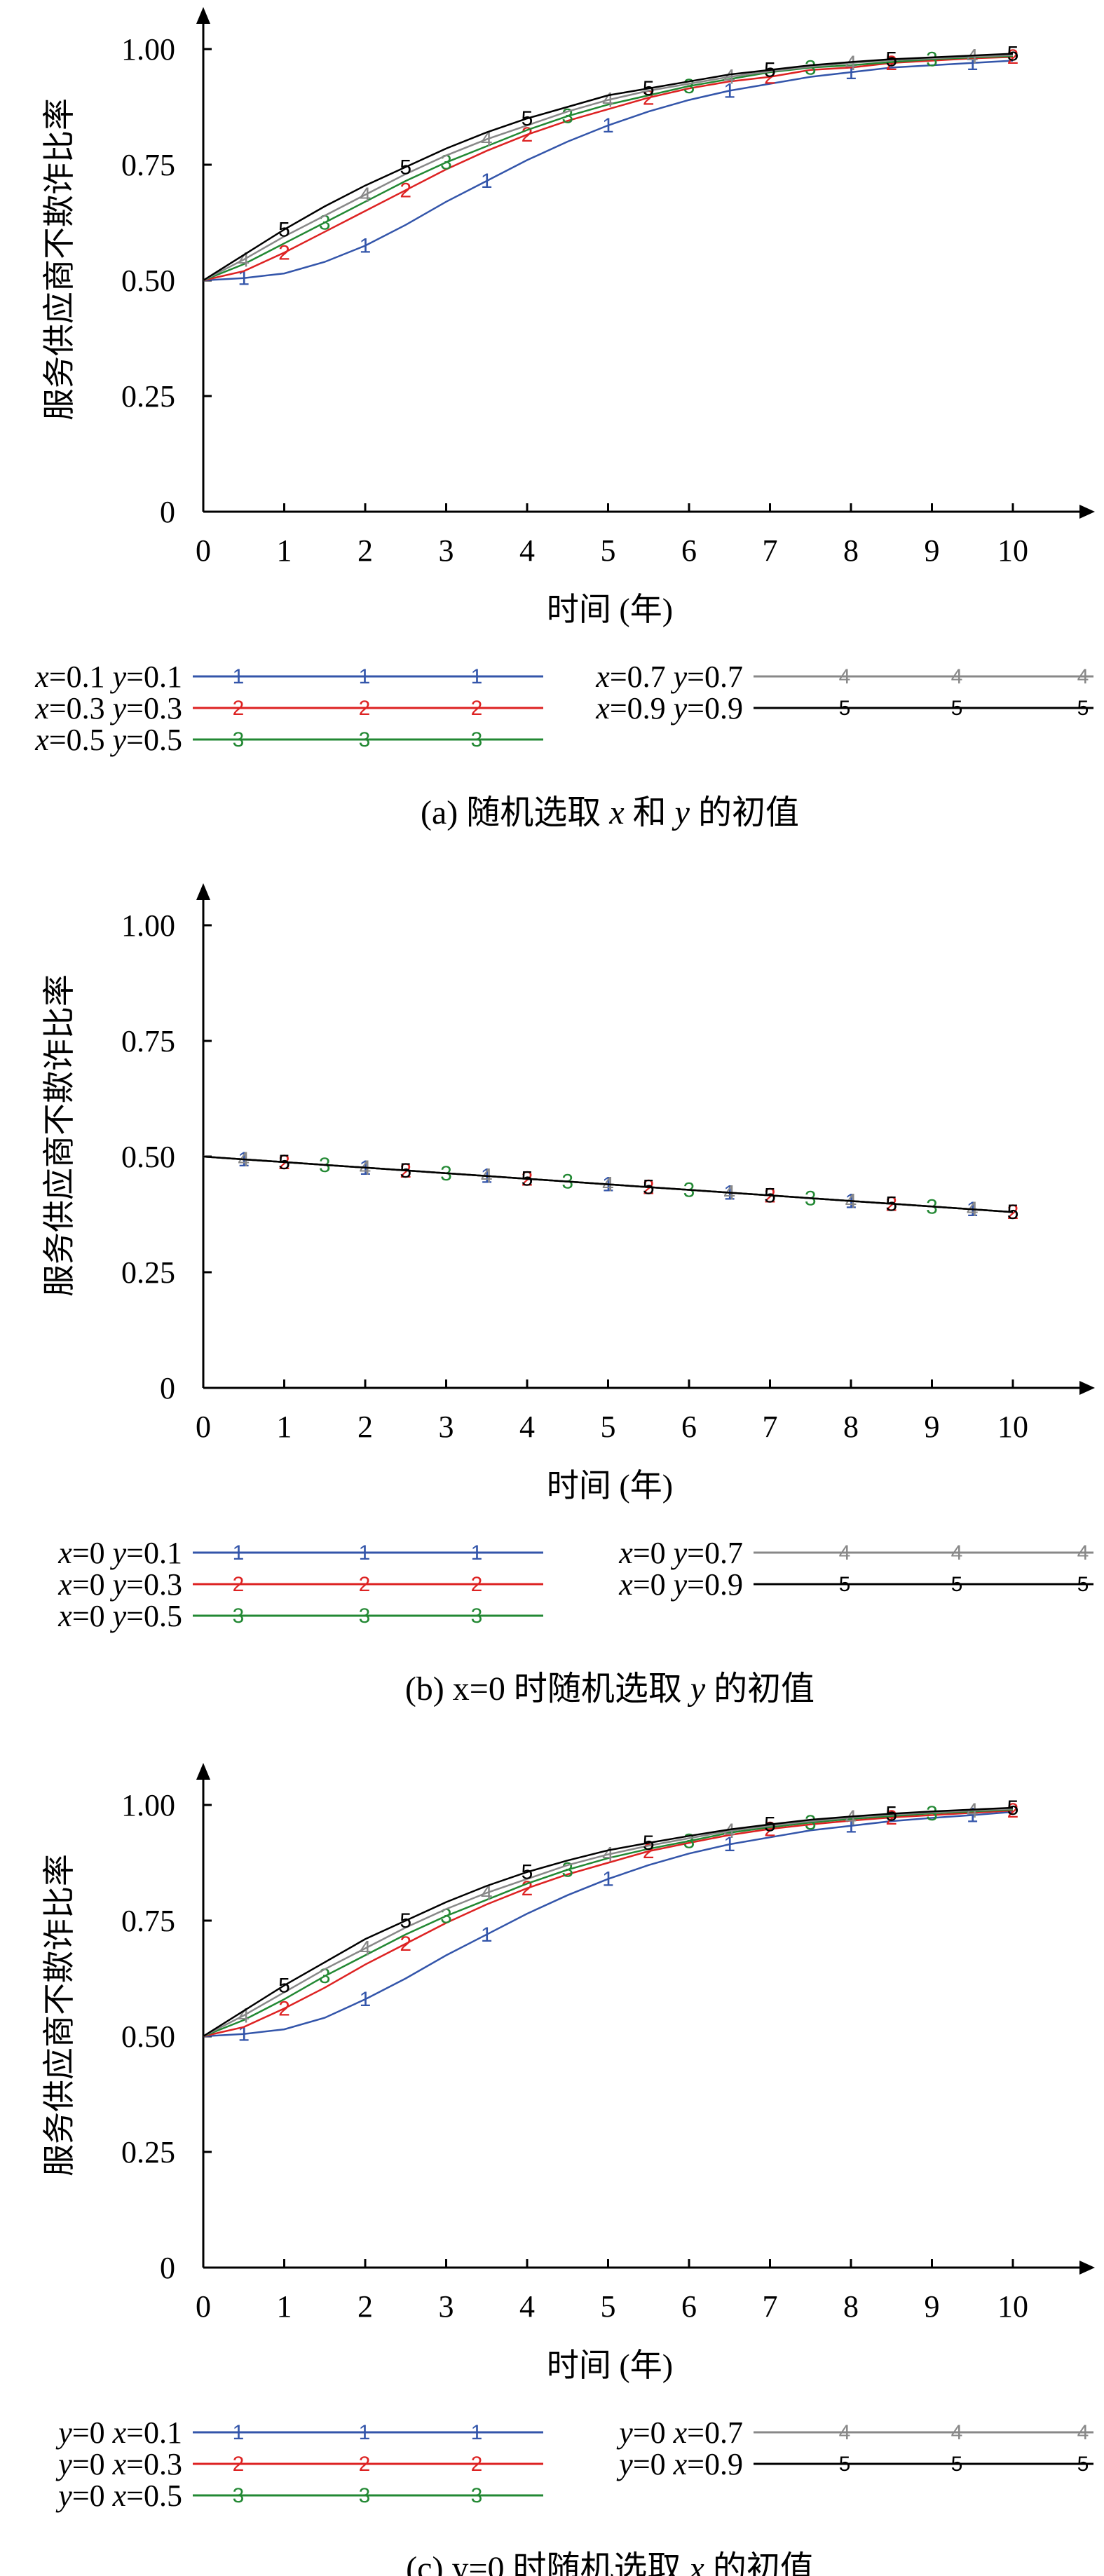  Describe the element at coordinates (608, 550) in the screenshot. I see `x-tick-label: 5` at that location.